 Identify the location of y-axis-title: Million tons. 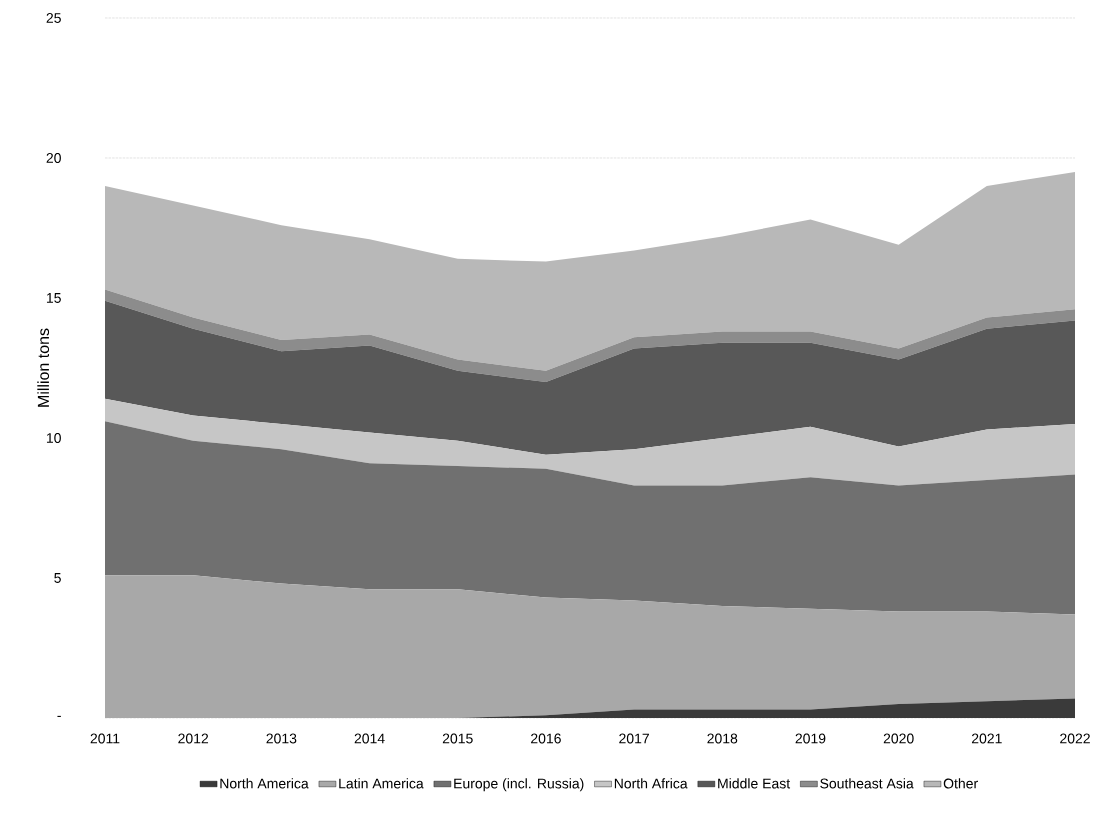
(43, 367).